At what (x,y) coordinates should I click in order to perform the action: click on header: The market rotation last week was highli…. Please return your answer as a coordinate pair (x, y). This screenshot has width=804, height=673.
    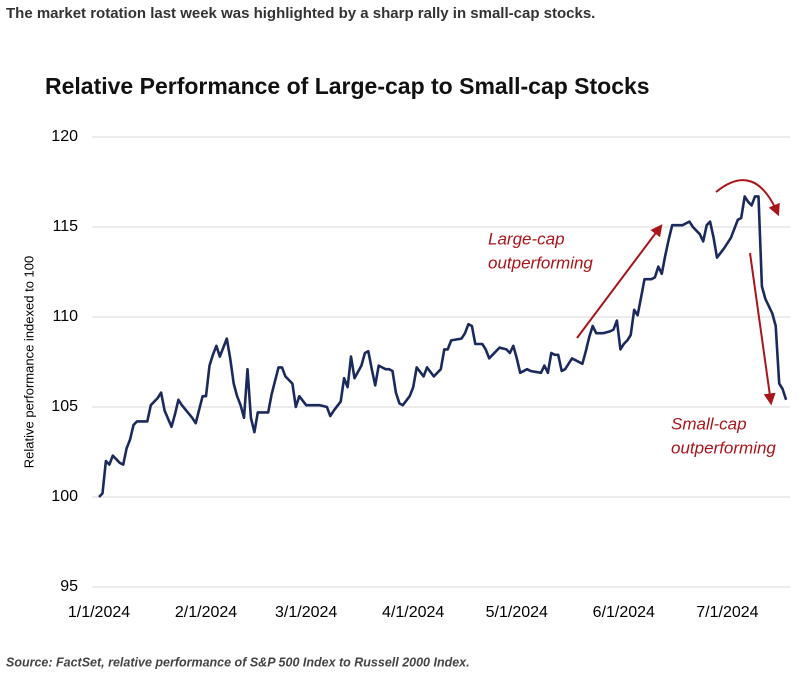
    Looking at the image, I should click on (300, 13).